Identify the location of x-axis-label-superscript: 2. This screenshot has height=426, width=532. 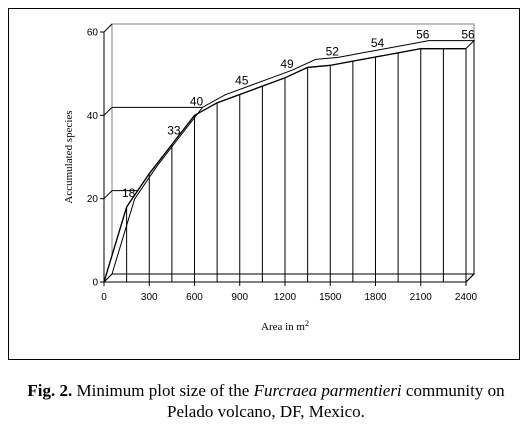
(307, 323).